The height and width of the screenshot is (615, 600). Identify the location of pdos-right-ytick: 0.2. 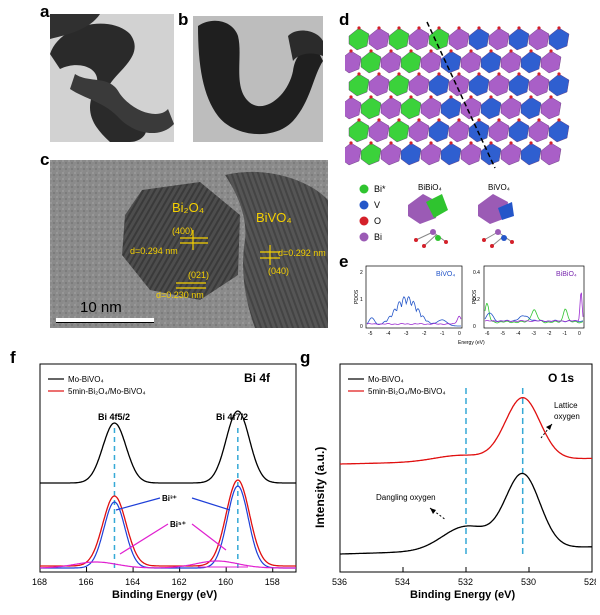
(476, 300).